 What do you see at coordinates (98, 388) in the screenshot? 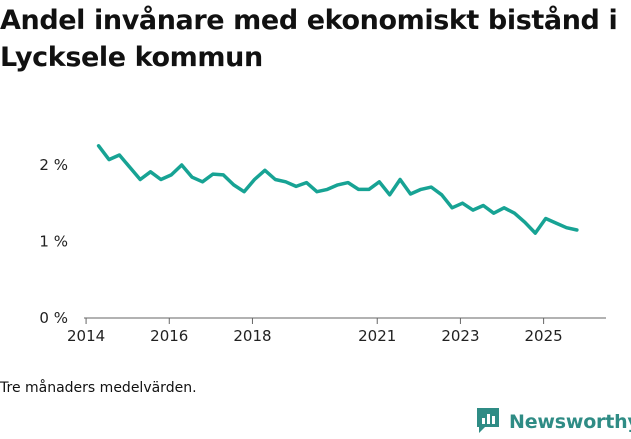
I see `chart-note: Tre månaders medelvärden.` at bounding box center [98, 388].